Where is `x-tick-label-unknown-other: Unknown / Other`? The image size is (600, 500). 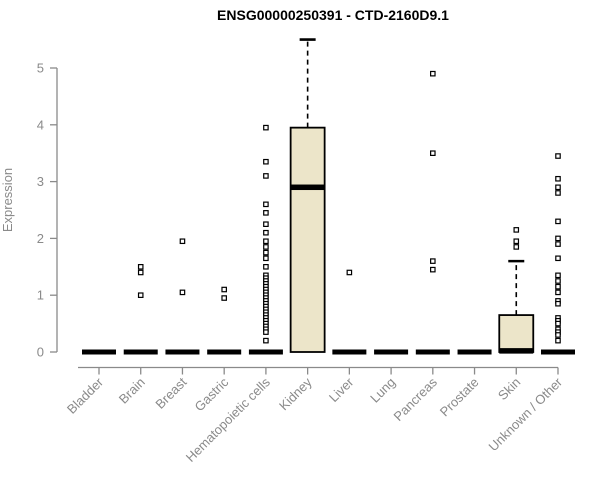
x-tick-label-unknown-other: Unknown / Other is located at coordinates (526, 414).